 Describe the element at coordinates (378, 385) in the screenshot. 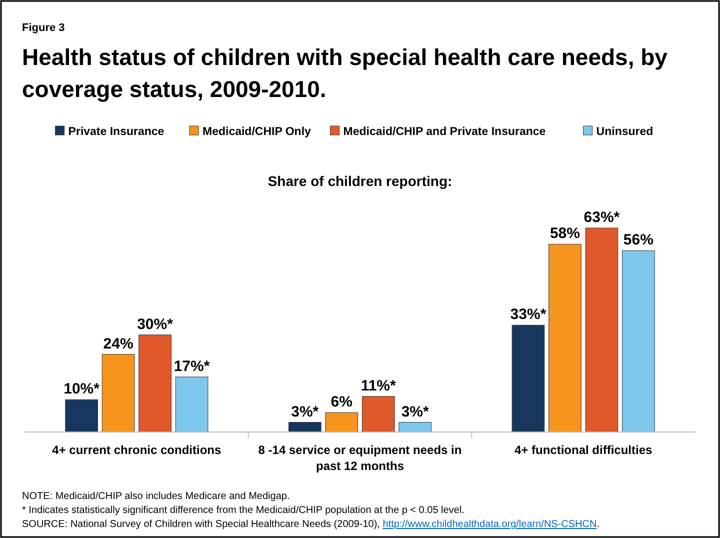

I see `data-label: 11%*` at that location.